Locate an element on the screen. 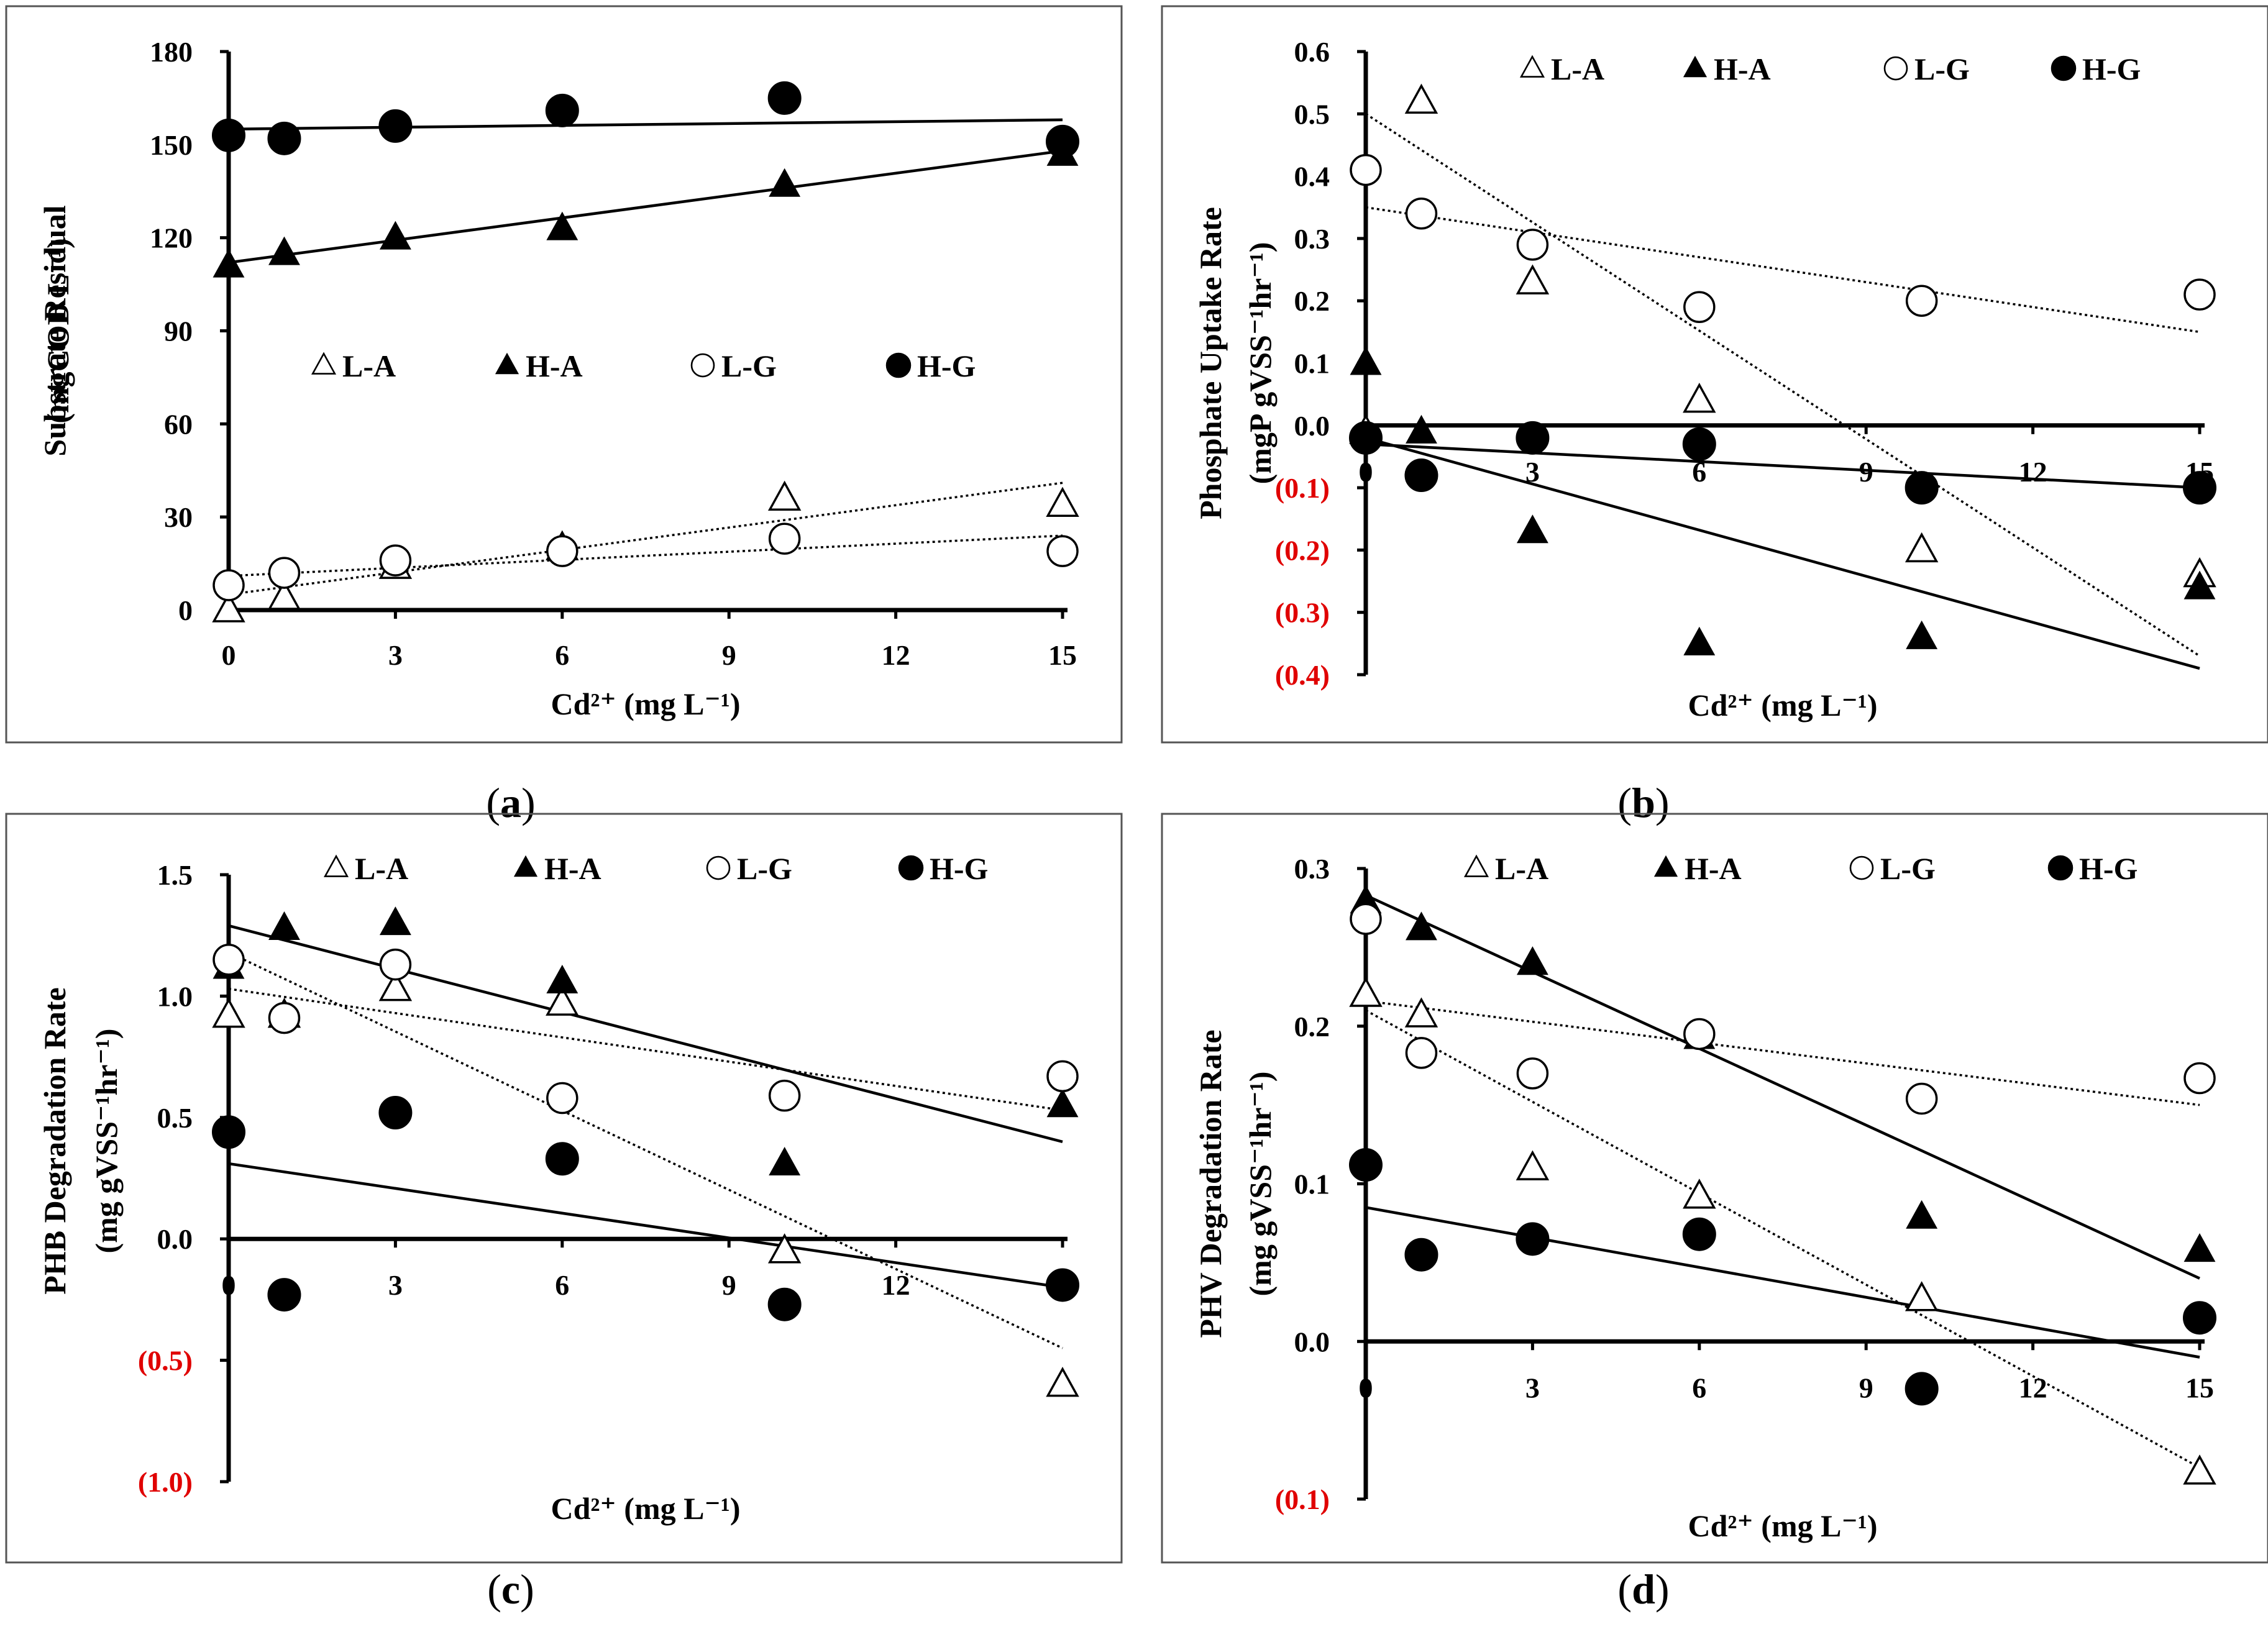  y-axis-title: Phosphate Uptake Rate is located at coordinates (1211, 363).